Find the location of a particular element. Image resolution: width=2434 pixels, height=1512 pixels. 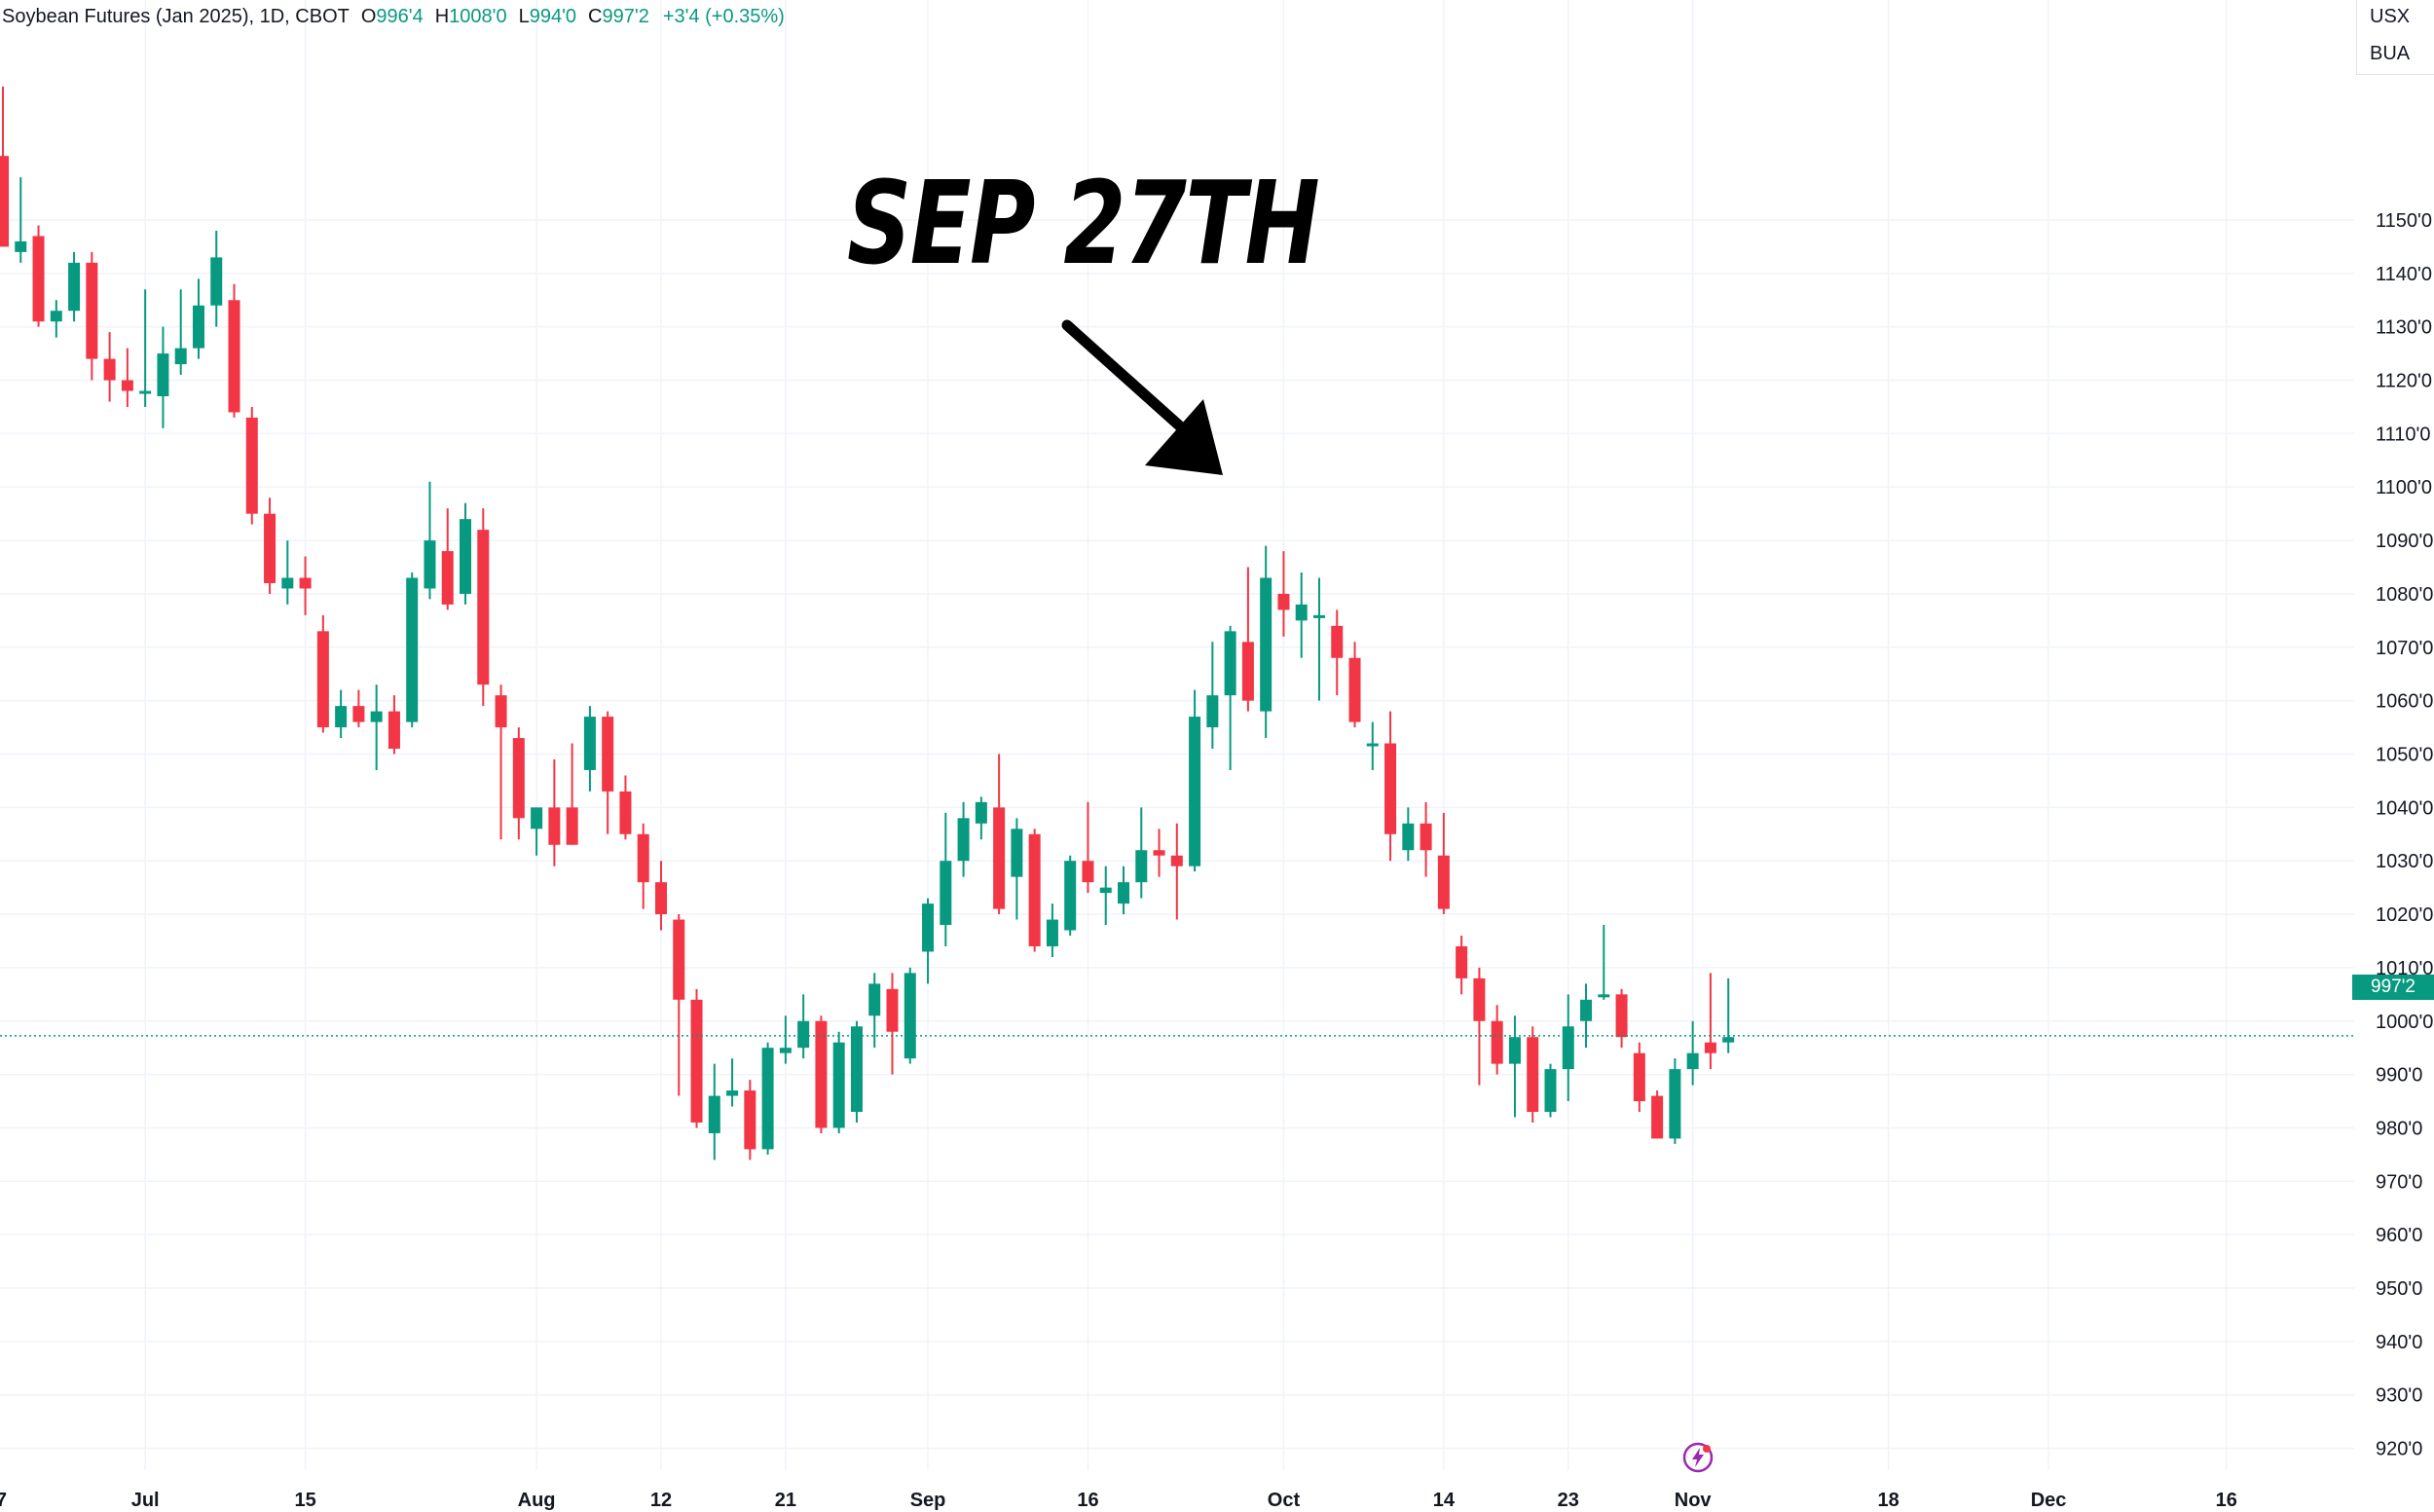

y-tick-label: 1080'0 is located at coordinates (2404, 595).